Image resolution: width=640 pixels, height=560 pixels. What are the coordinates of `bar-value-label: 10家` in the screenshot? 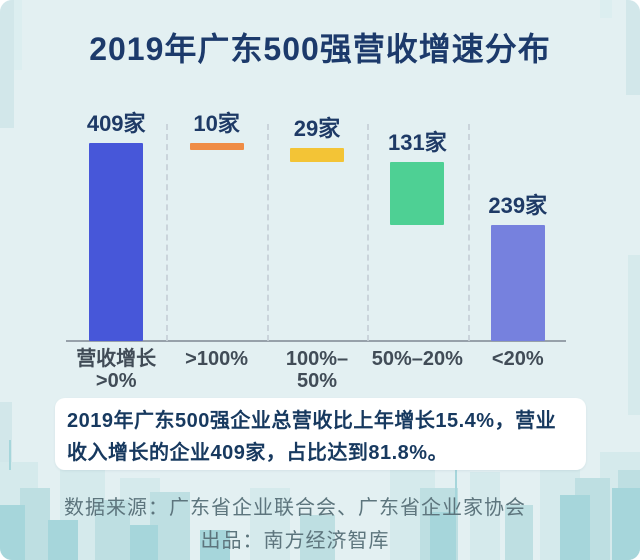 It's located at (216, 123).